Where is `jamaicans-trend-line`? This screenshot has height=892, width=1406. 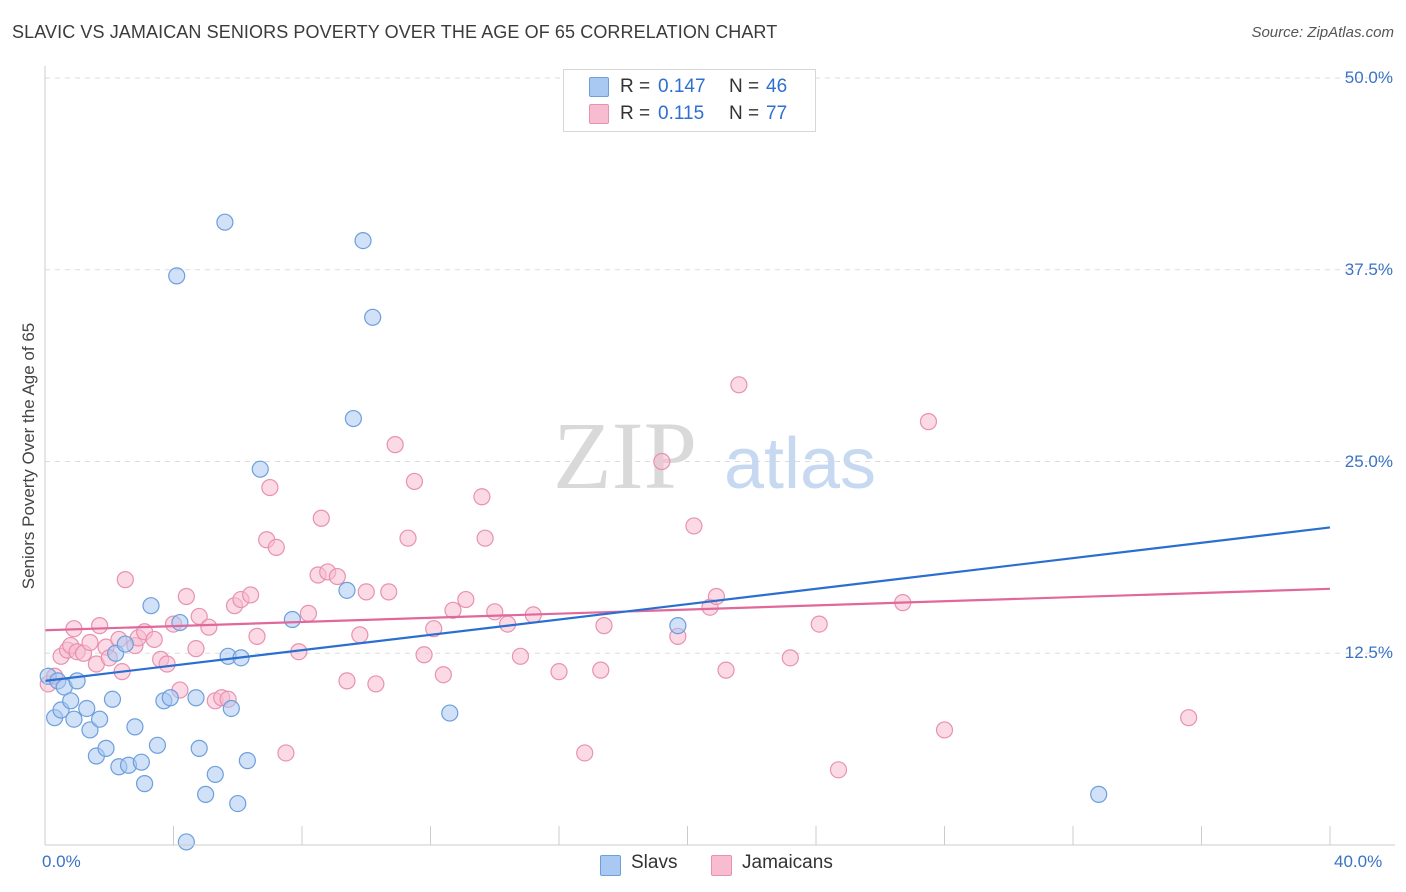
jamaicans-trend-line is located at coordinates (687, 609).